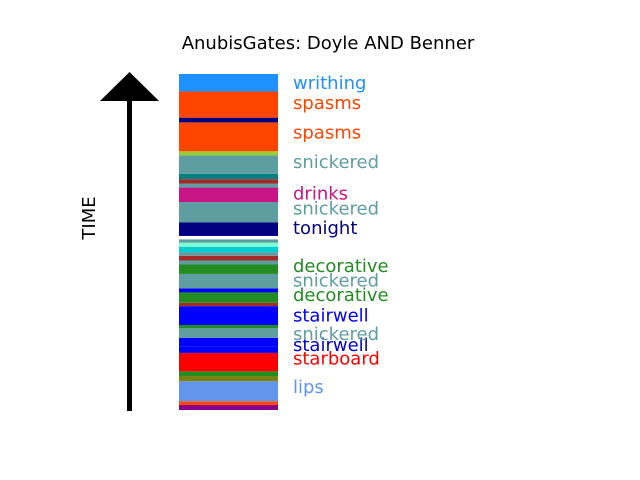 This screenshot has height=480, width=640. What do you see at coordinates (308, 387) in the screenshot?
I see `word-label: lips` at bounding box center [308, 387].